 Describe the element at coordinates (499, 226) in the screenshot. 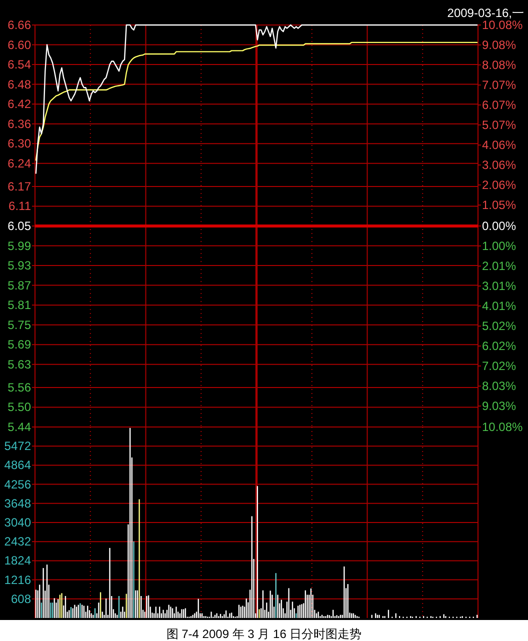

I see `y2-tick-label: 0.00%` at that location.